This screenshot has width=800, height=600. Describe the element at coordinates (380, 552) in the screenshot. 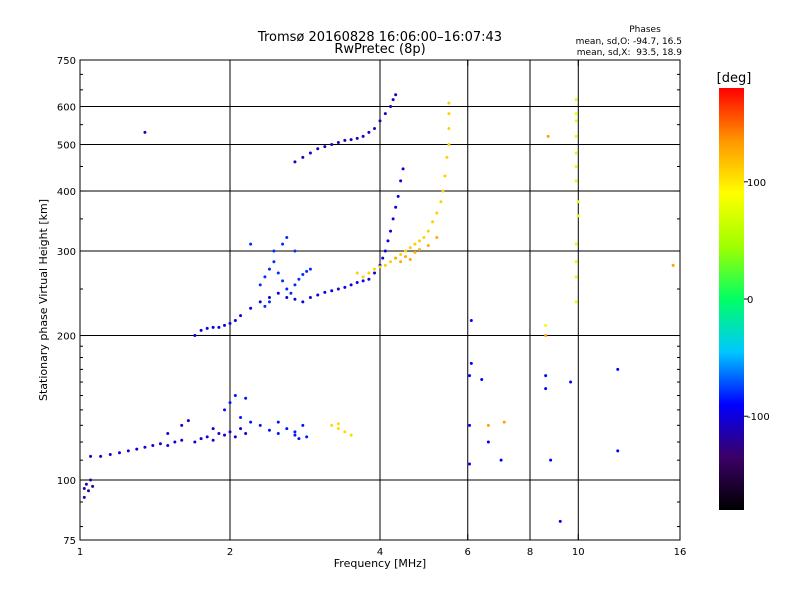

I see `x-tick-label: 4` at that location.